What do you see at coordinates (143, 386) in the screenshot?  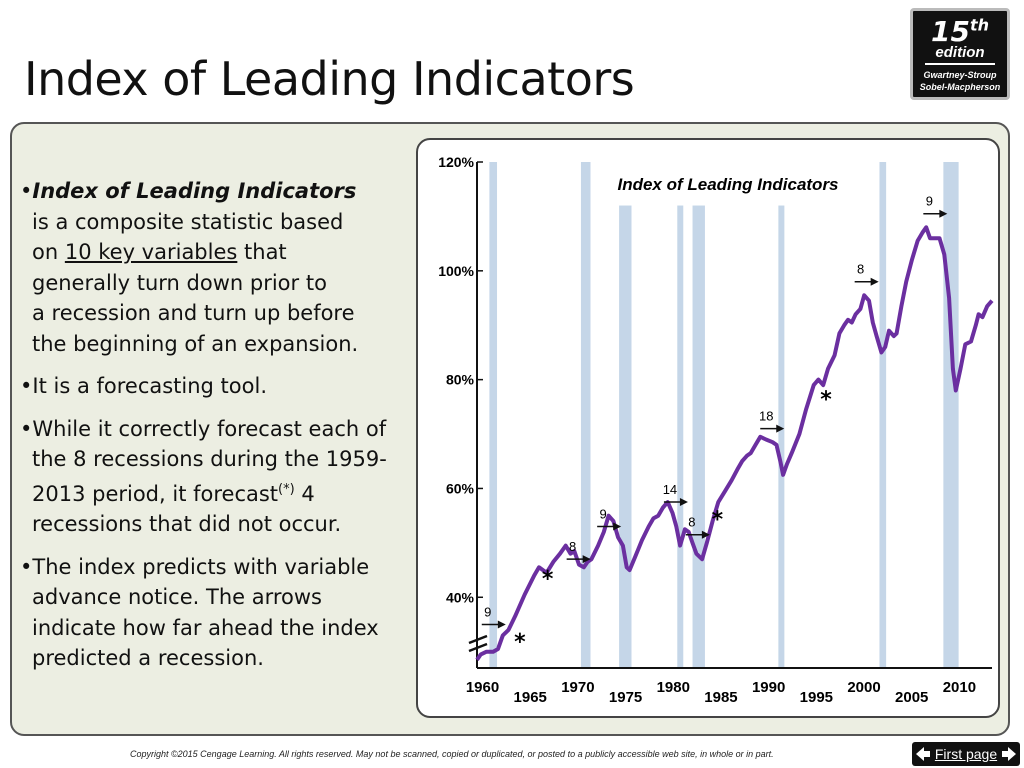 I see `bullet-2: •It is a forecasting tool.` at bounding box center [143, 386].